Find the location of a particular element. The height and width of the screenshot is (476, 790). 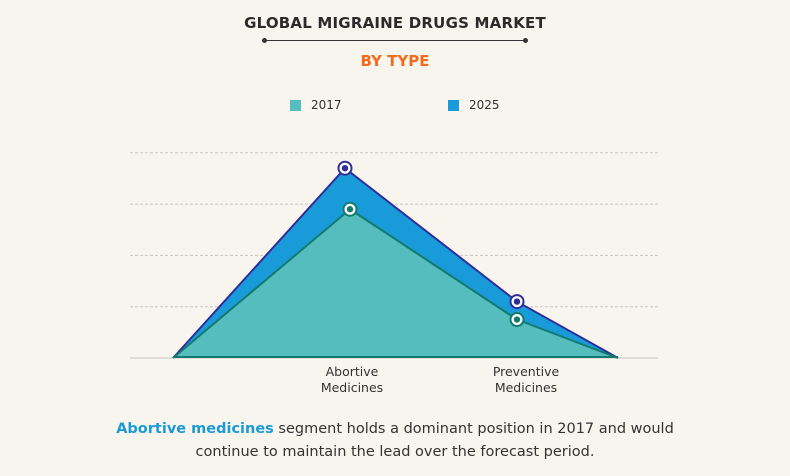

title-divider is located at coordinates (395, 40).